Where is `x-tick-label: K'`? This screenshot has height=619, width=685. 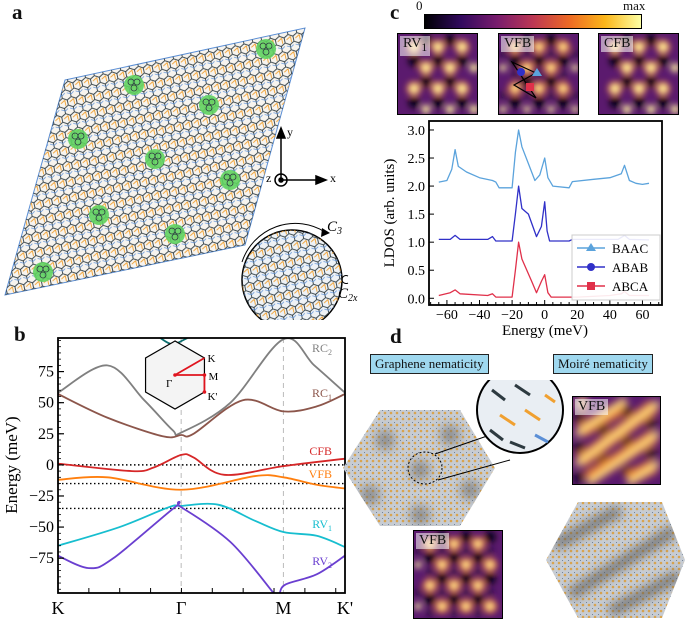 x-tick-label: K' is located at coordinates (345, 608).